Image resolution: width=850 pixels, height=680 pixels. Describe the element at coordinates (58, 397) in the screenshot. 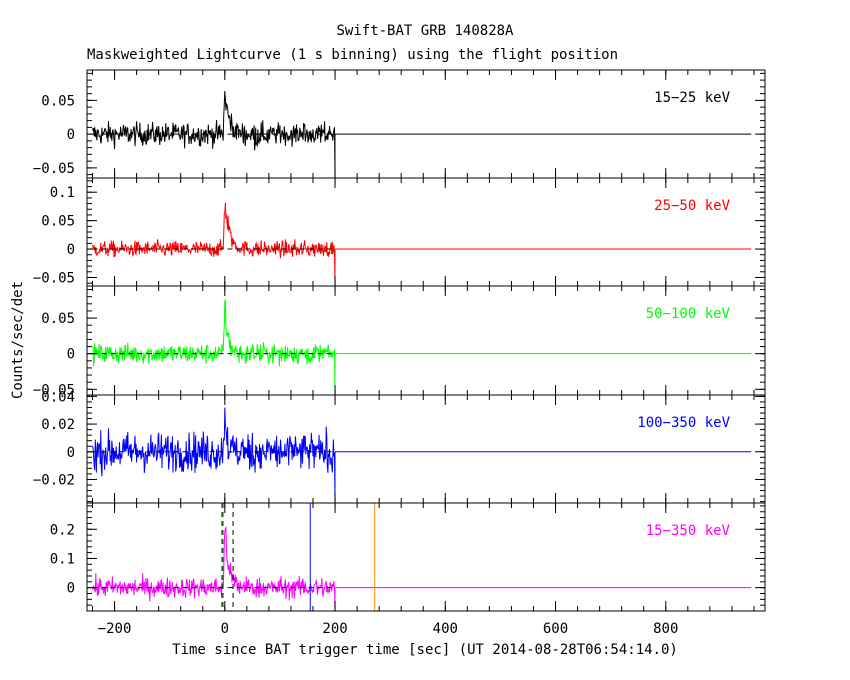

I see `y-tick-label: 0.04` at that location.